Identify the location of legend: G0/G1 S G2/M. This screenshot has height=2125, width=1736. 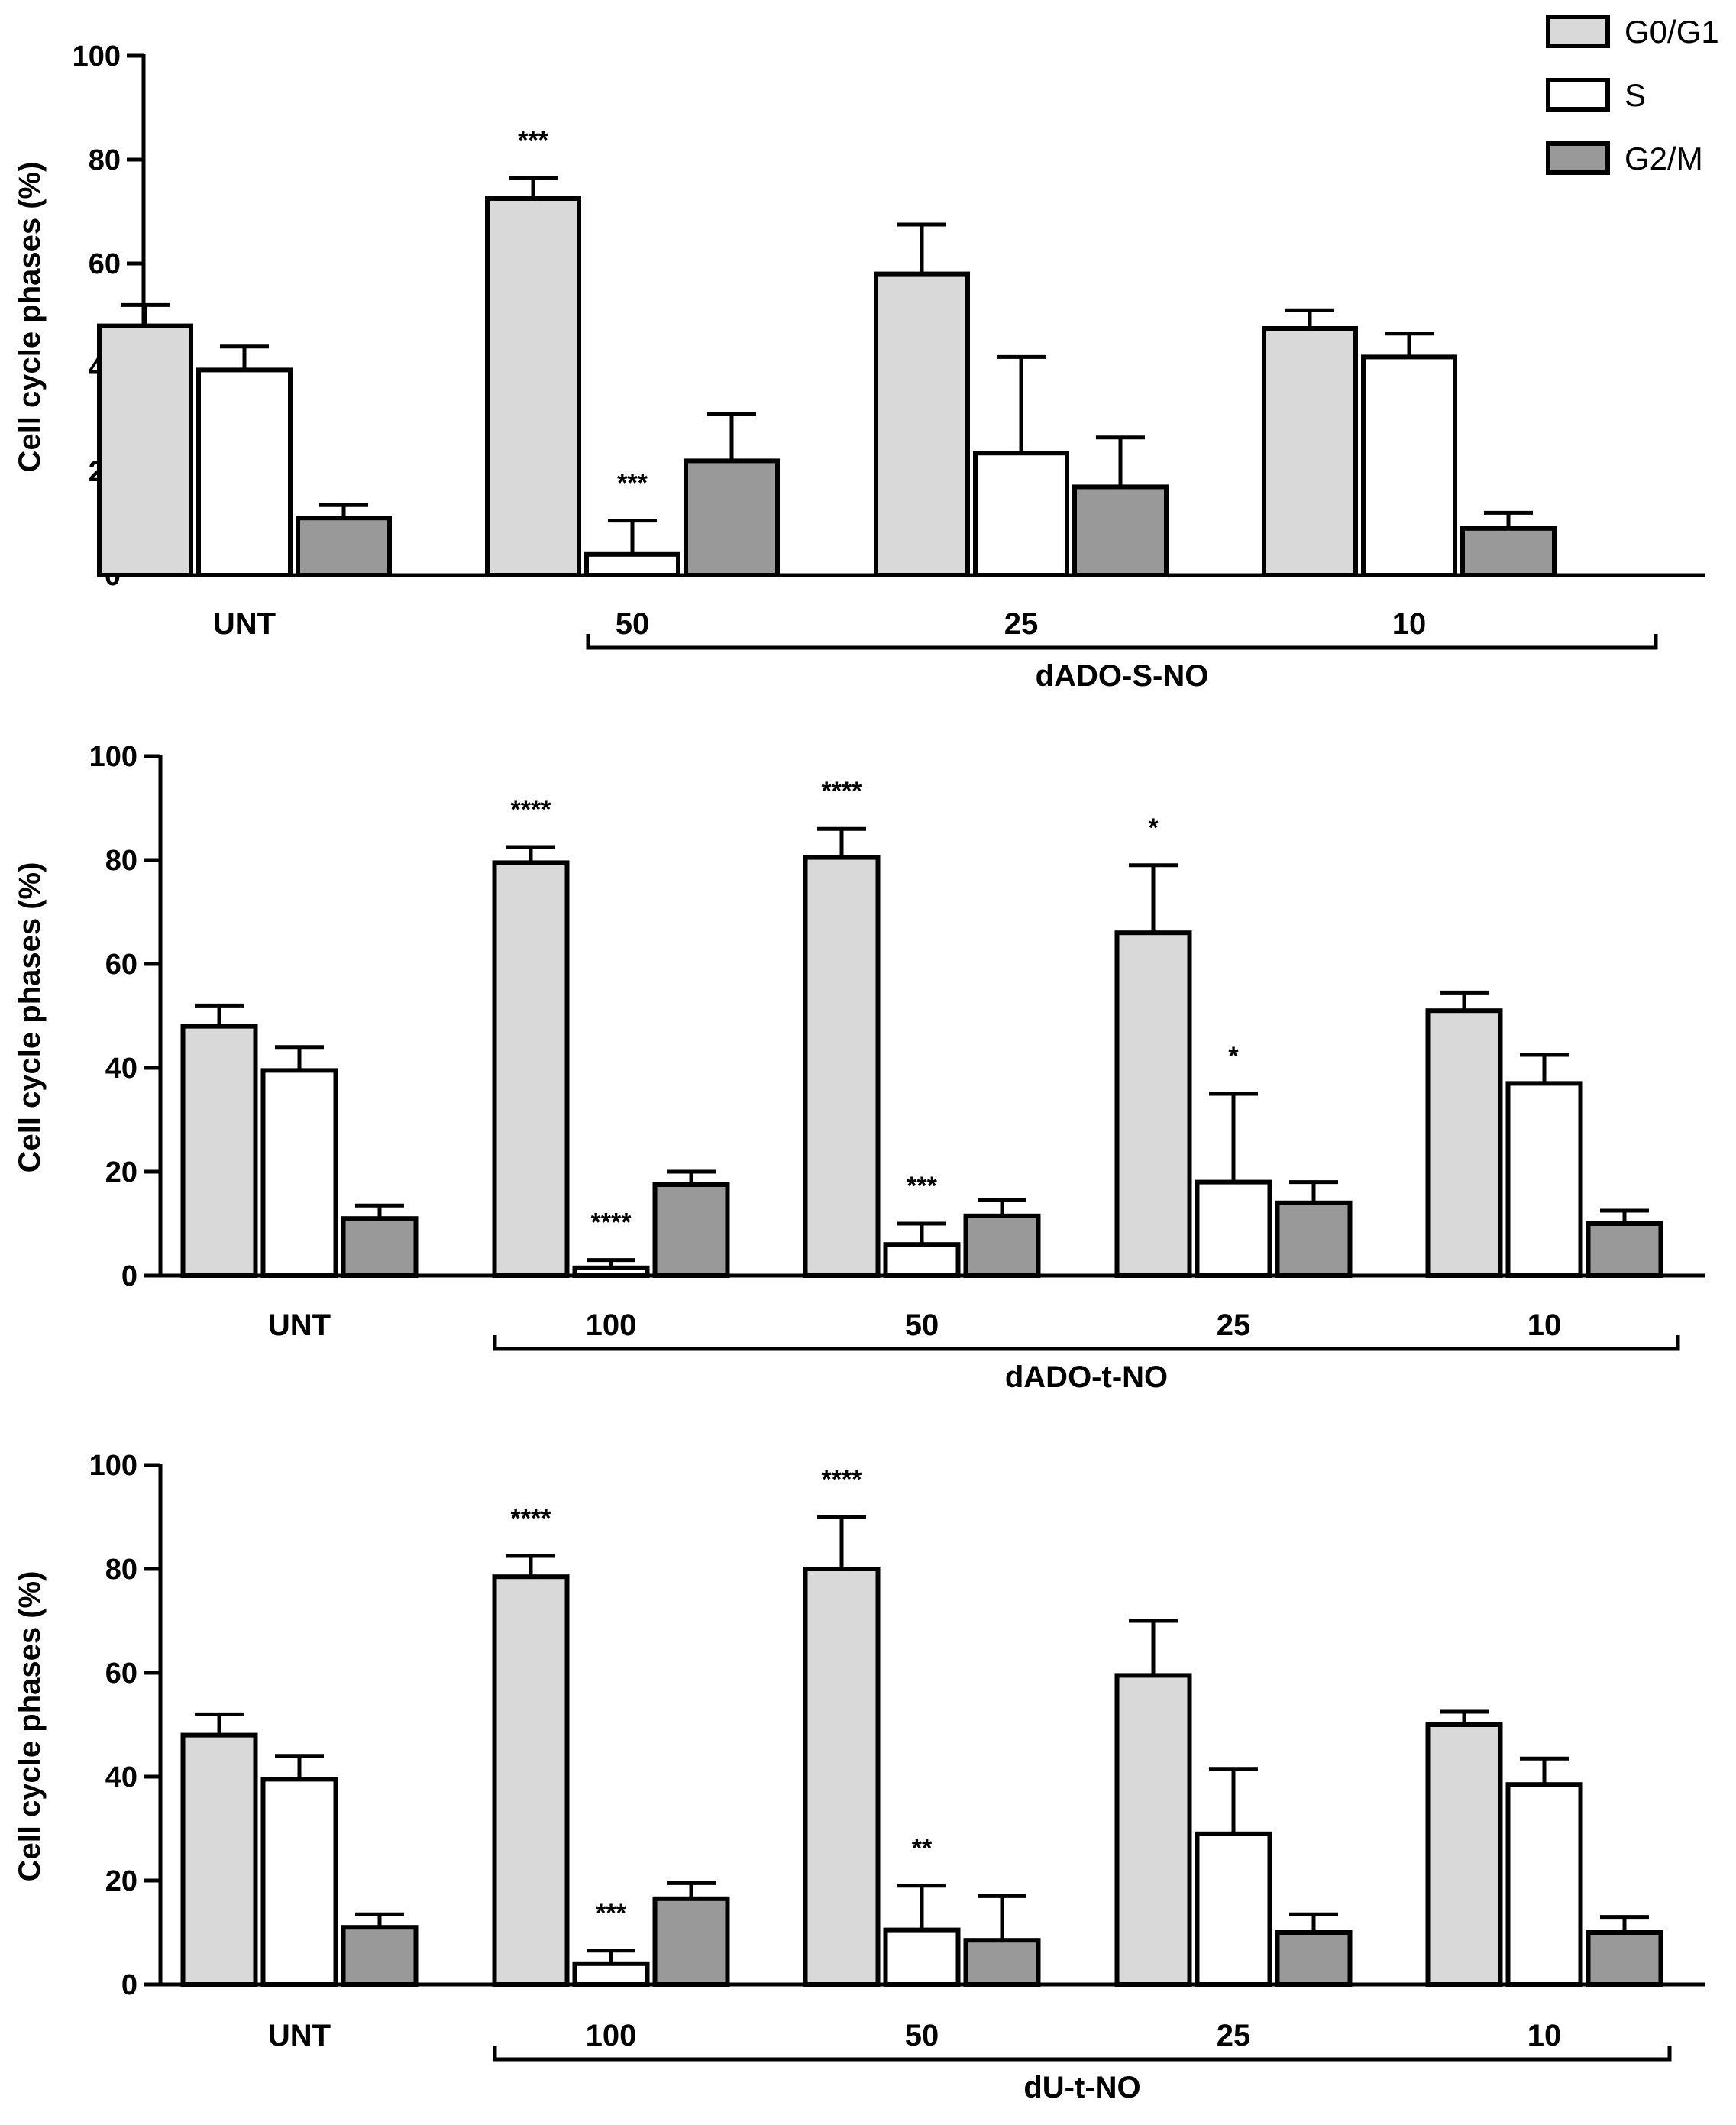
(1633, 95).